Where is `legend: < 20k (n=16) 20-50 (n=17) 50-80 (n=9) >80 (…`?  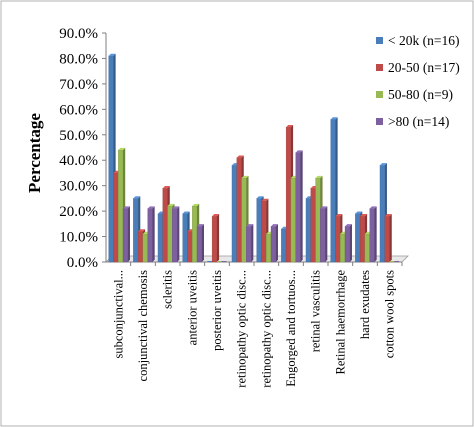 legend: < 20k (n=16) 20-50 (n=17) 50-80 (n=9) >80 (… is located at coordinates (418, 81).